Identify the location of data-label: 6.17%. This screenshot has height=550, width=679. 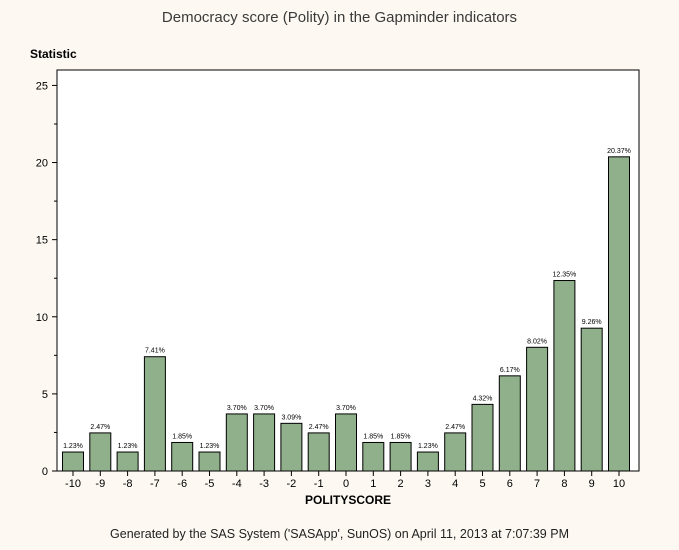
(510, 370).